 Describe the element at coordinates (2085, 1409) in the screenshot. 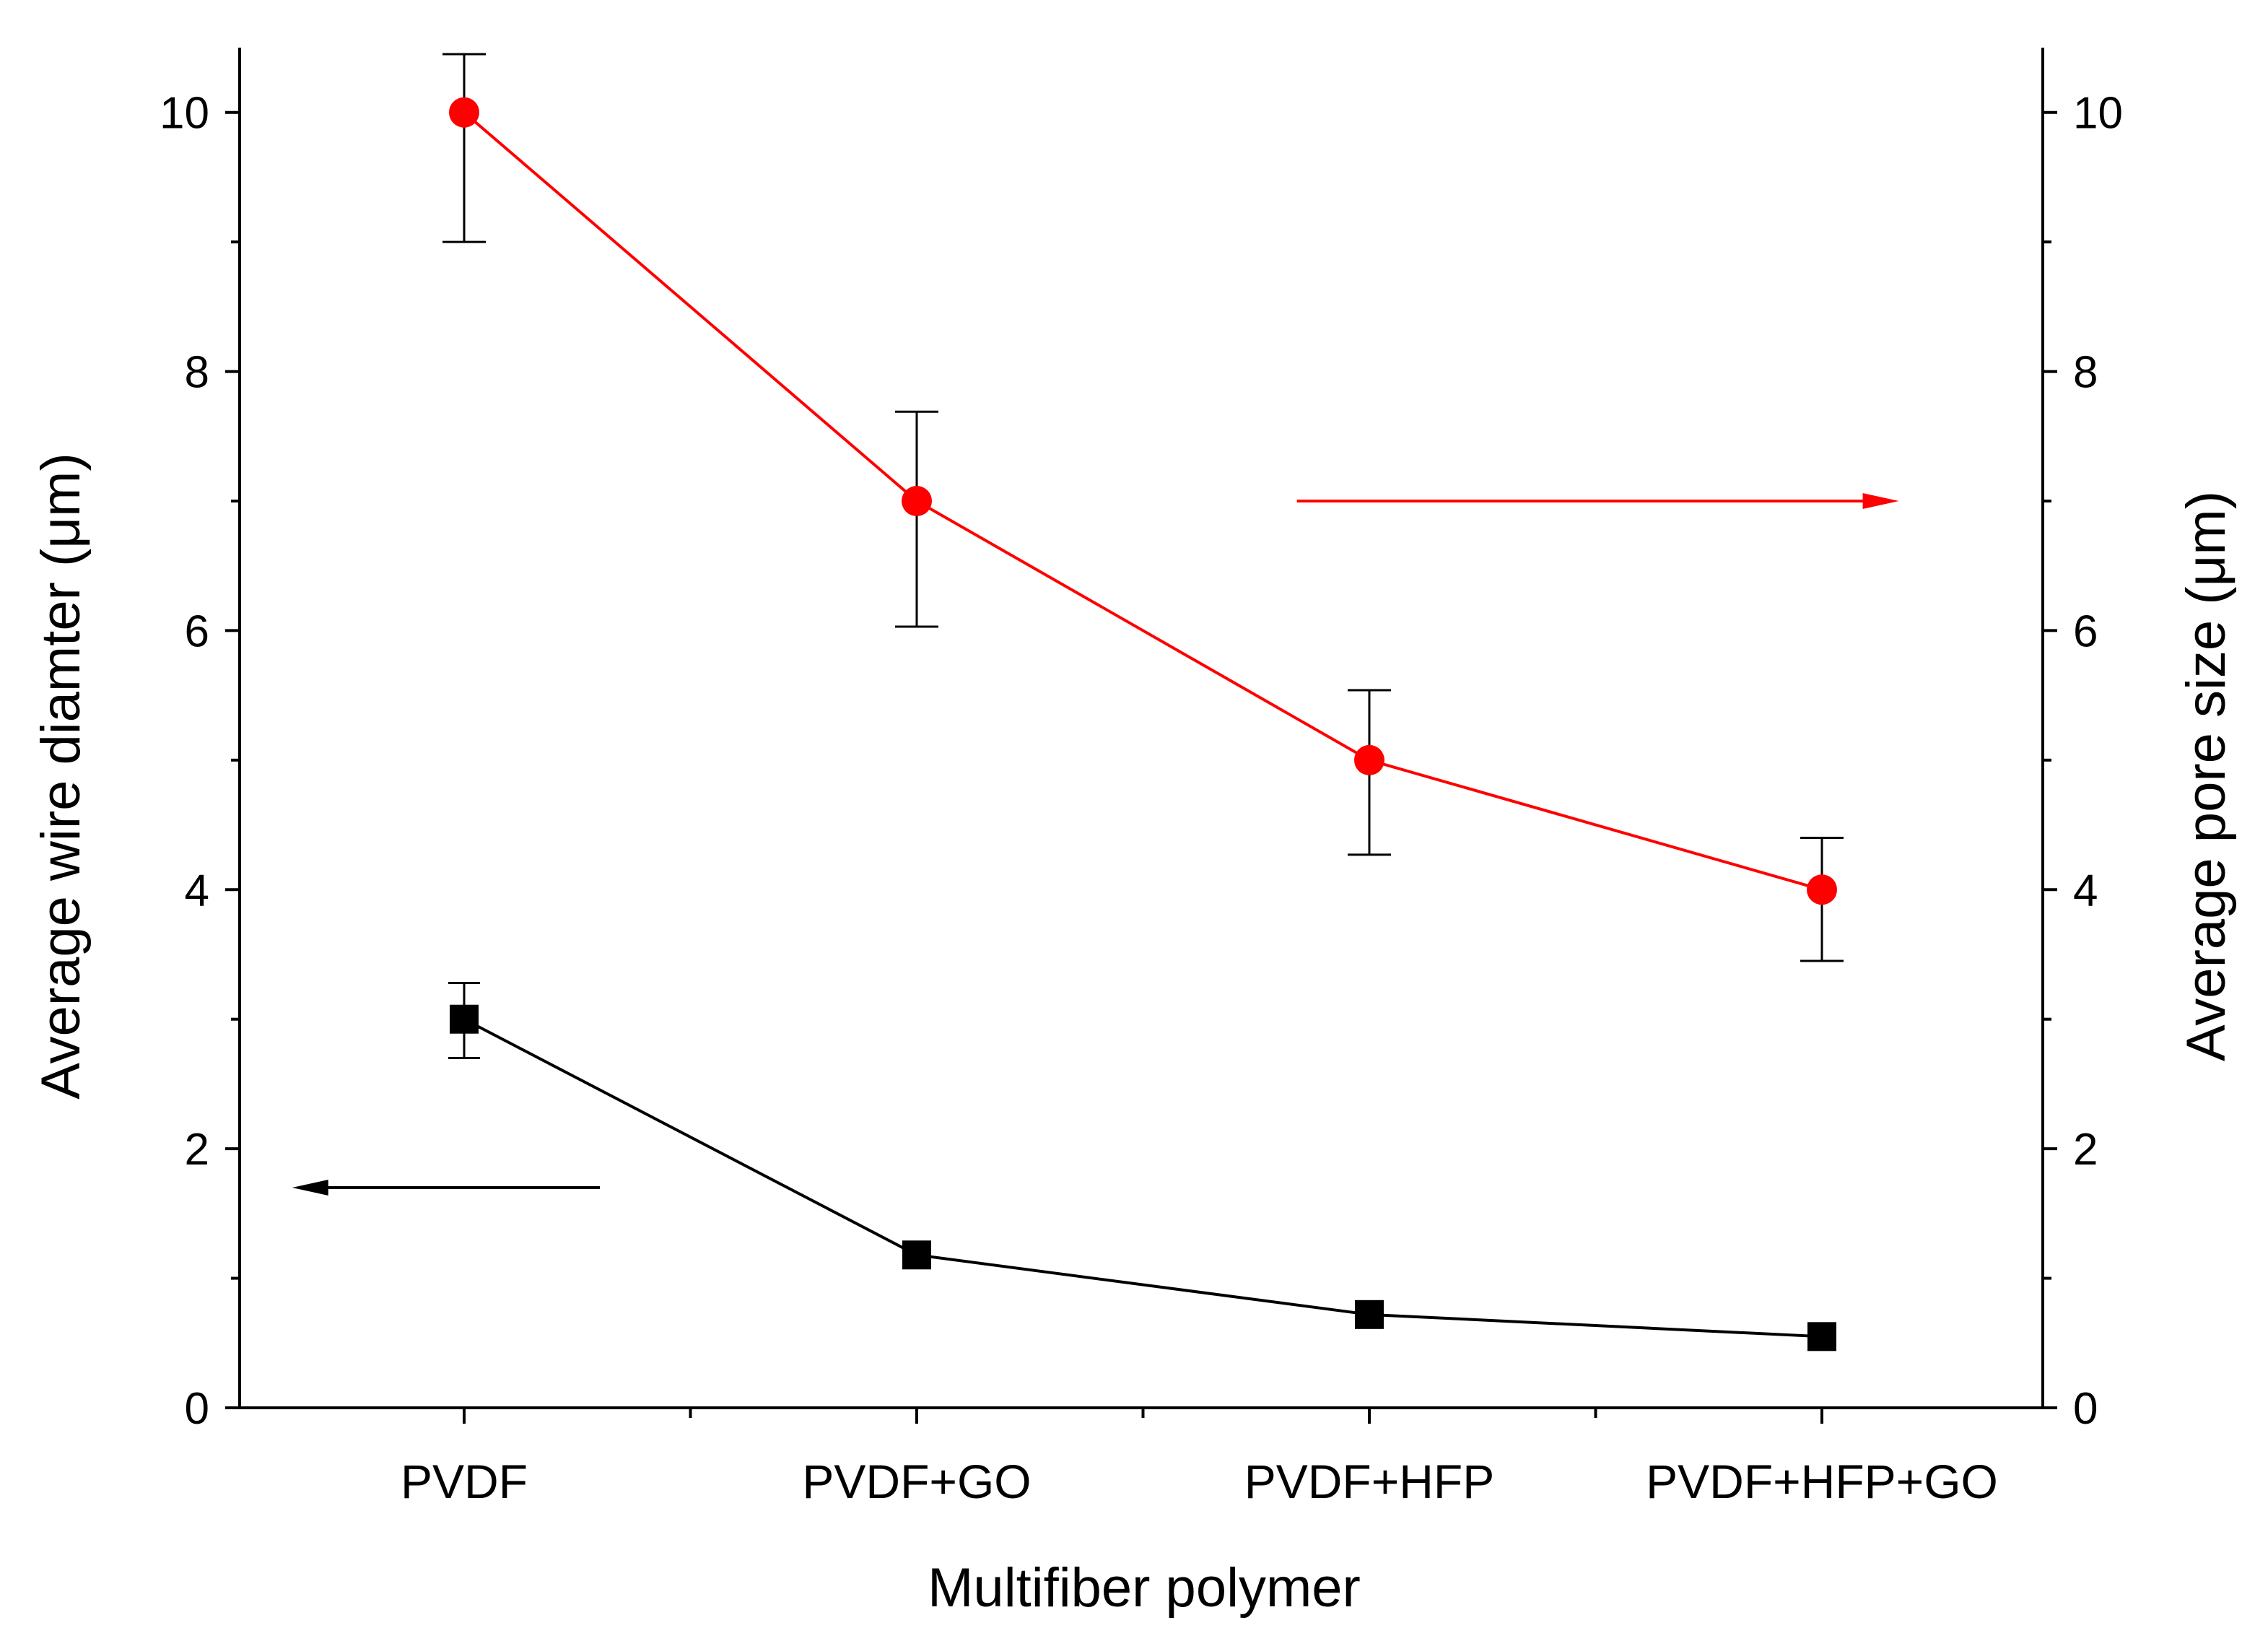

I see `y-right-tick-label: 0` at that location.